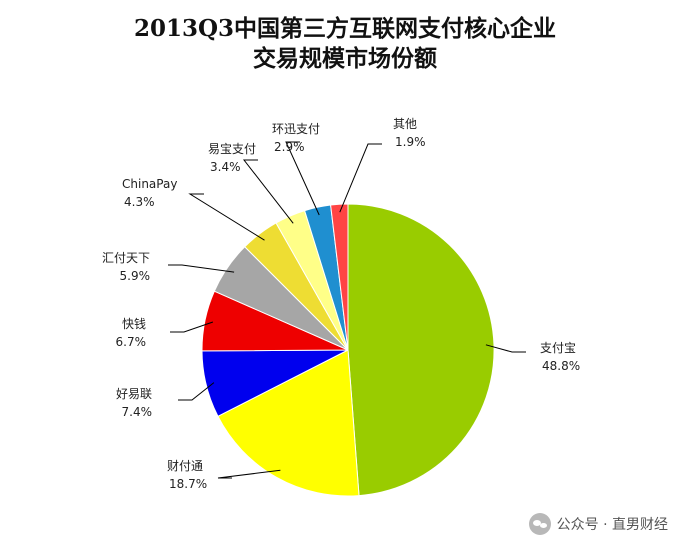 This screenshot has width=690, height=547. What do you see at coordinates (137, 412) in the screenshot?
I see `slice-value-2: 7.4%` at bounding box center [137, 412].